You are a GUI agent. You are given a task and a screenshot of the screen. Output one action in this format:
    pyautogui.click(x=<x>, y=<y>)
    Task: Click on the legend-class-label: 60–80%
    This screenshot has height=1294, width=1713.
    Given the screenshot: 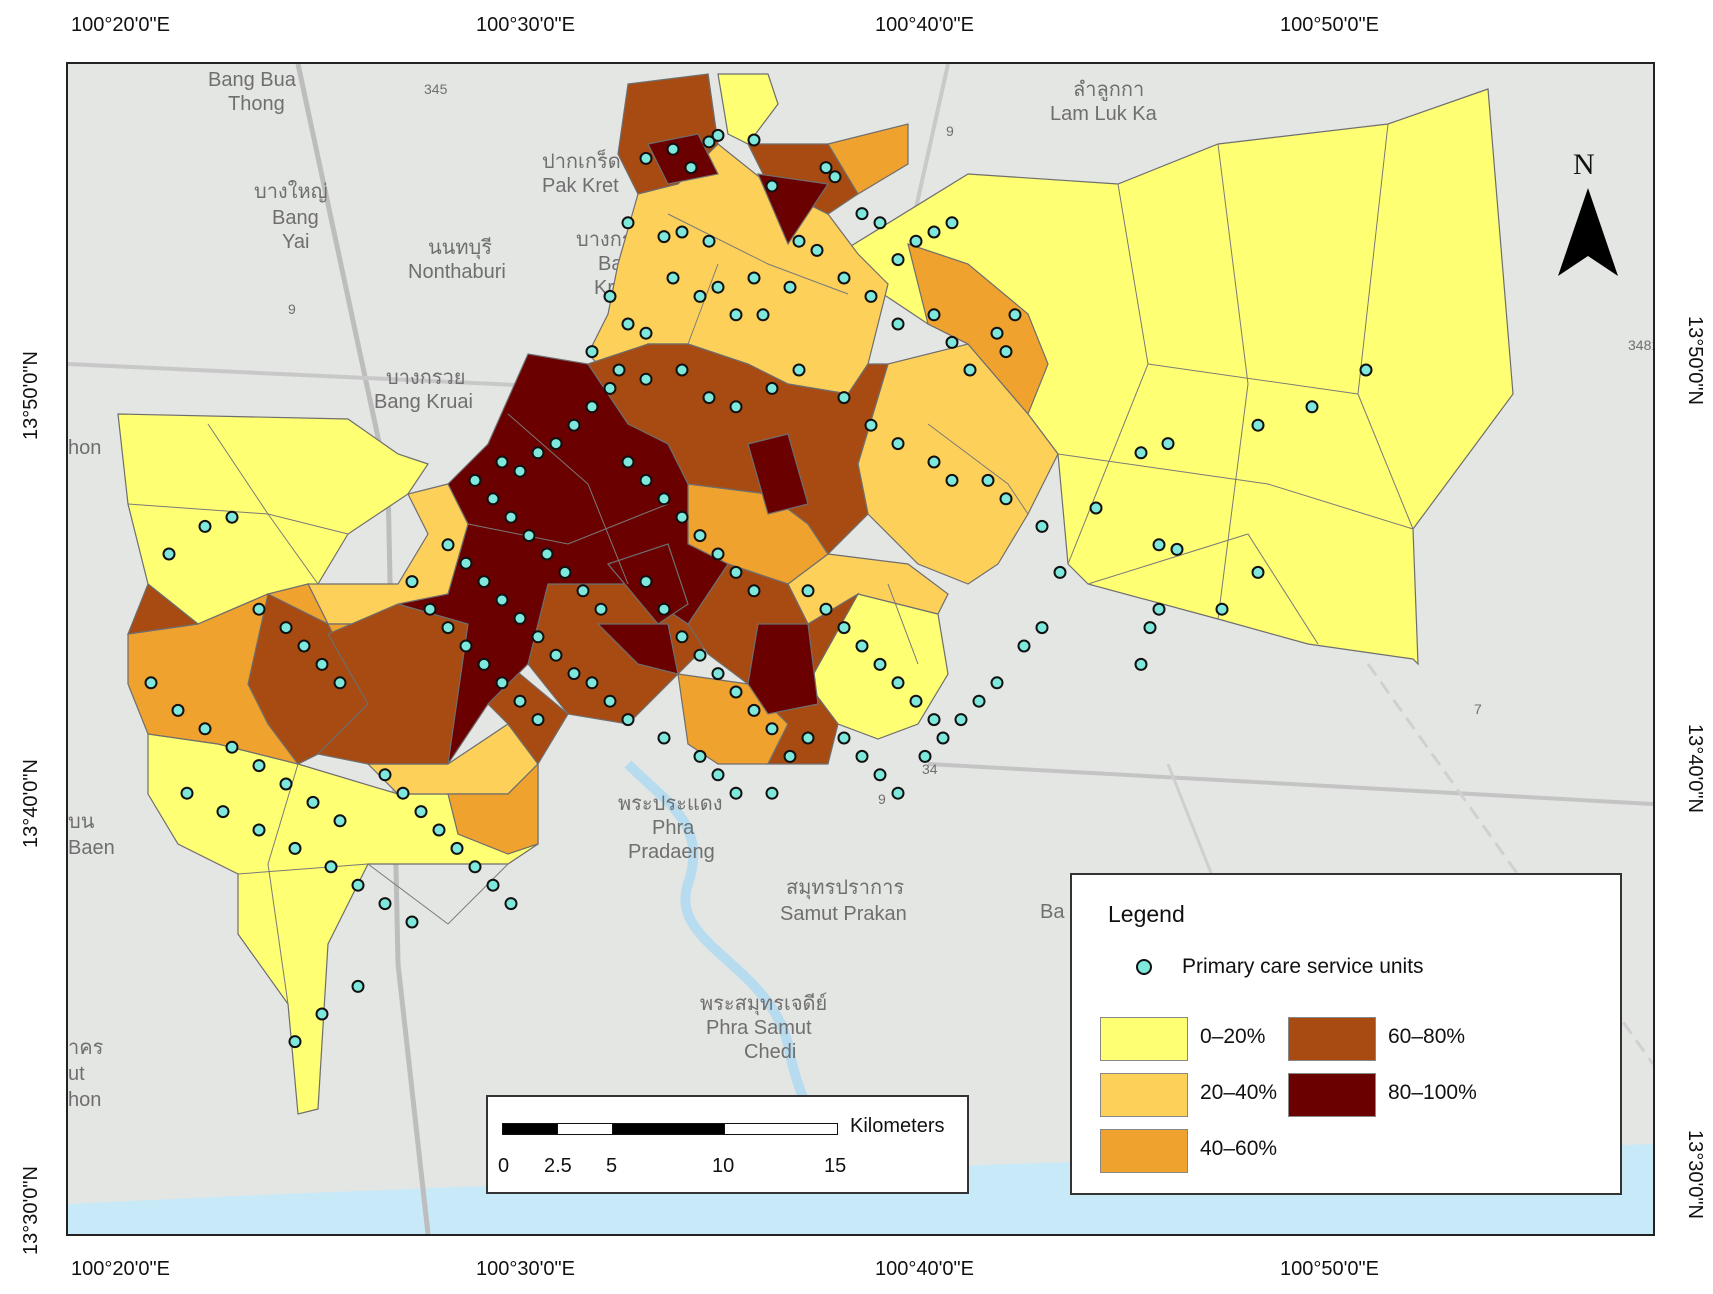 What is the action you would take?
    pyautogui.click(x=1426, y=1037)
    